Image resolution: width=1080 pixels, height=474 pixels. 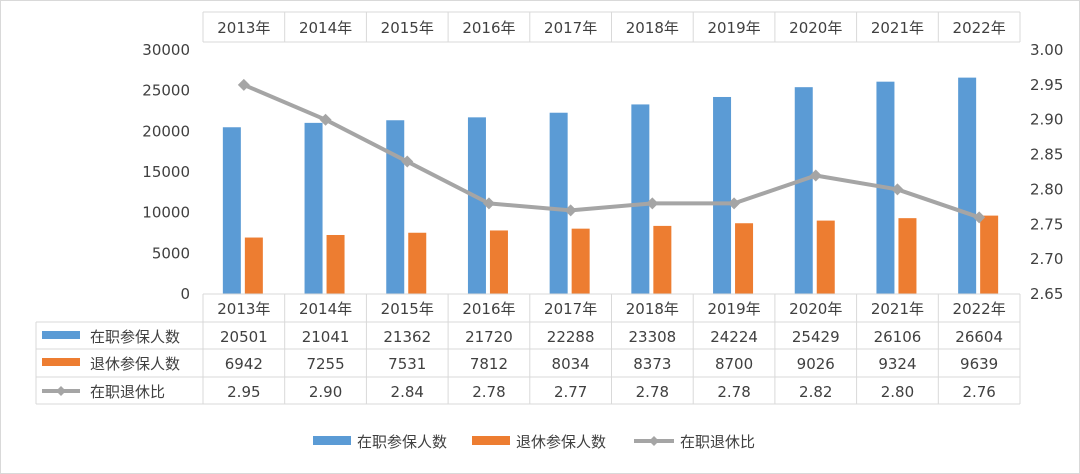 What do you see at coordinates (407, 337) in the screenshot?
I see `table-cell: 21362` at bounding box center [407, 337].